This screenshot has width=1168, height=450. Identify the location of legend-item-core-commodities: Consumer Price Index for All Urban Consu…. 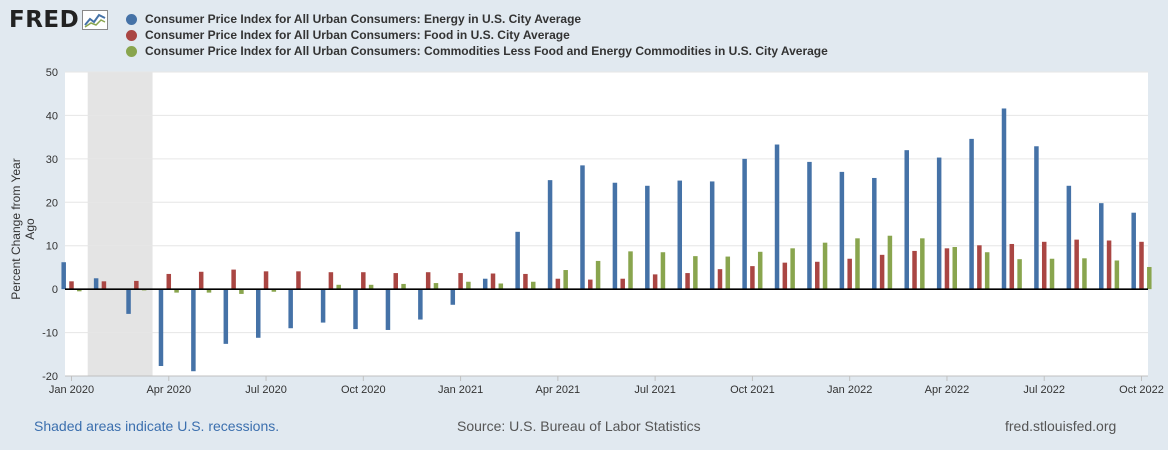
(477, 51).